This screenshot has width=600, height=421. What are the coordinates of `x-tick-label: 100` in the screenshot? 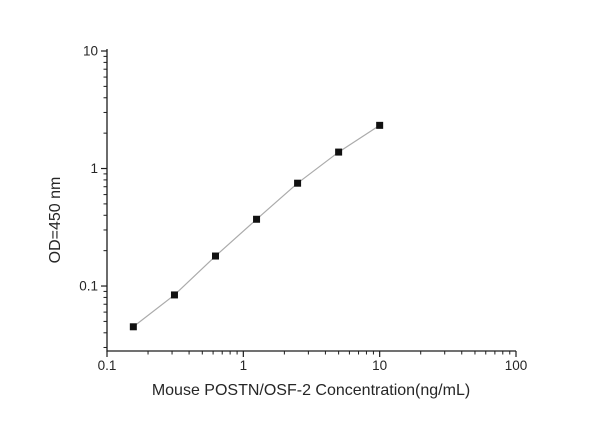 It's located at (516, 365).